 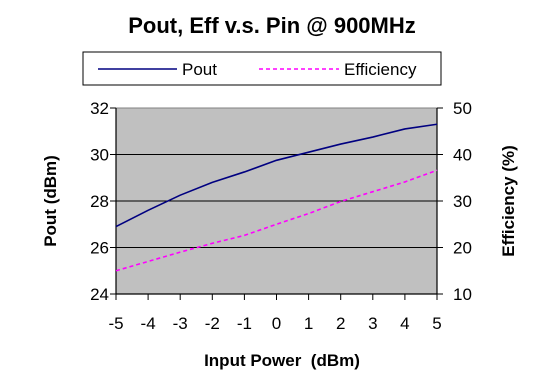 What do you see at coordinates (340, 323) in the screenshot?
I see `x-tick-label: 2` at bounding box center [340, 323].